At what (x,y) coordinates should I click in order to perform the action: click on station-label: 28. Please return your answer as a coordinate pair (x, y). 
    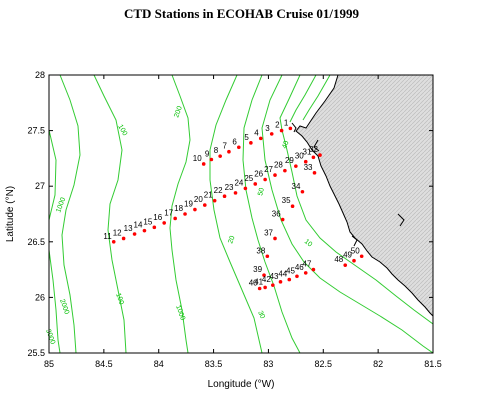
    Looking at the image, I should click on (278, 165).